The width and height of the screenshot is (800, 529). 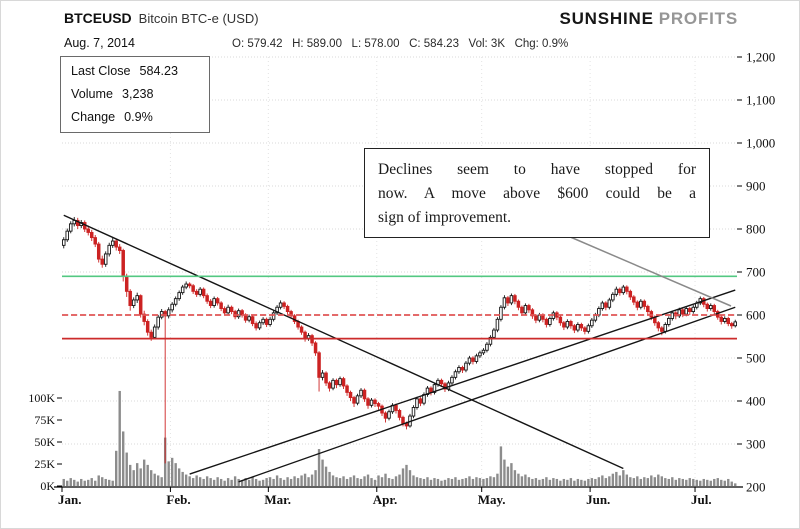 I want to click on svg-text: Jan., so click(x=69, y=499).